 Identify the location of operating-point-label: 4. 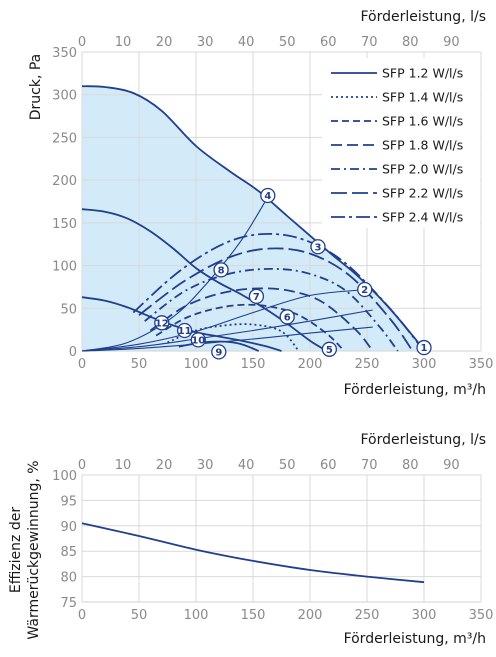
(267, 196).